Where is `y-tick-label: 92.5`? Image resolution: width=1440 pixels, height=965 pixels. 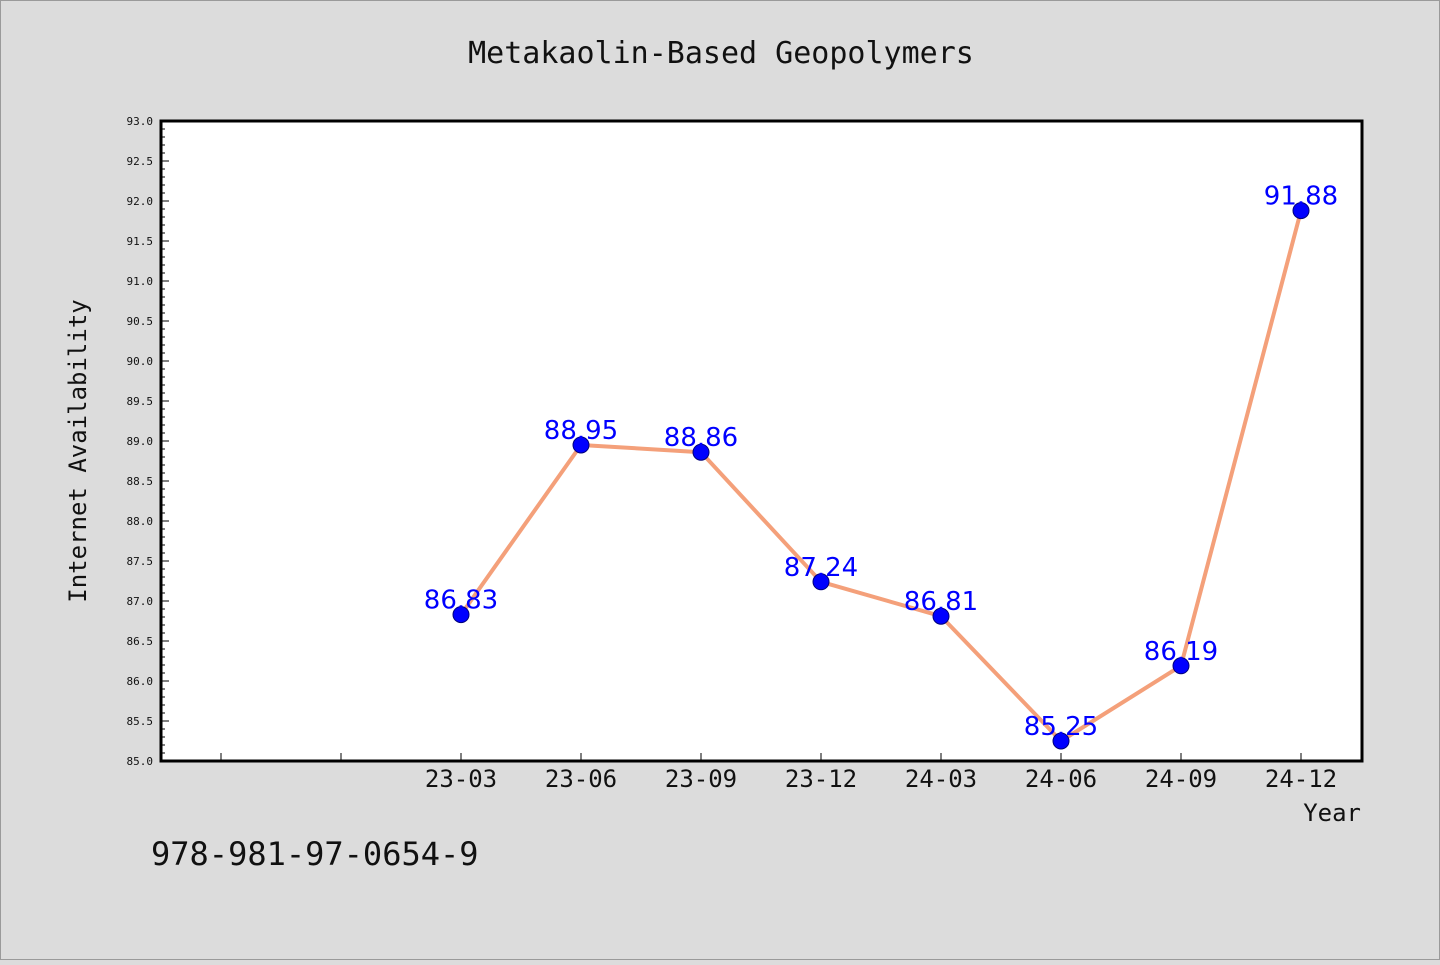
y-tick-label: 92.5 is located at coordinates (140, 161).